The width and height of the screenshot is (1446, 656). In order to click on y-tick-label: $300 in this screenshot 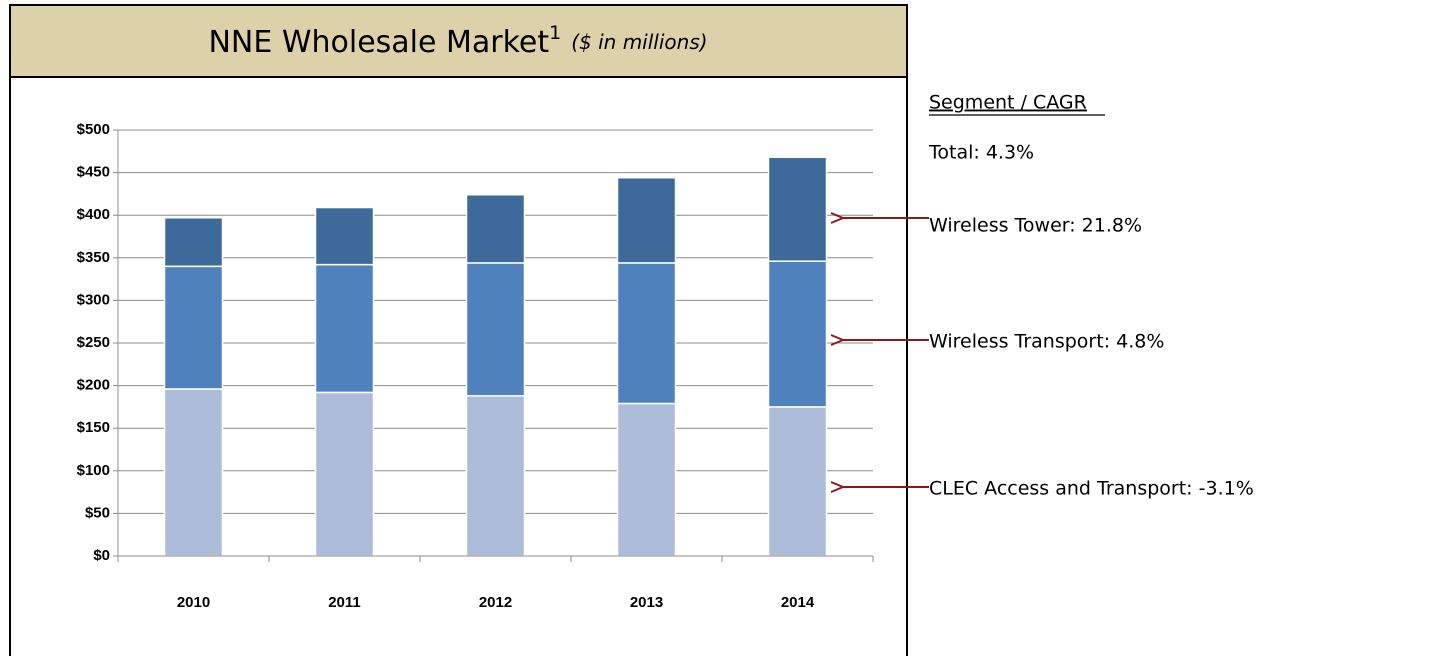, I will do `click(93, 299)`.